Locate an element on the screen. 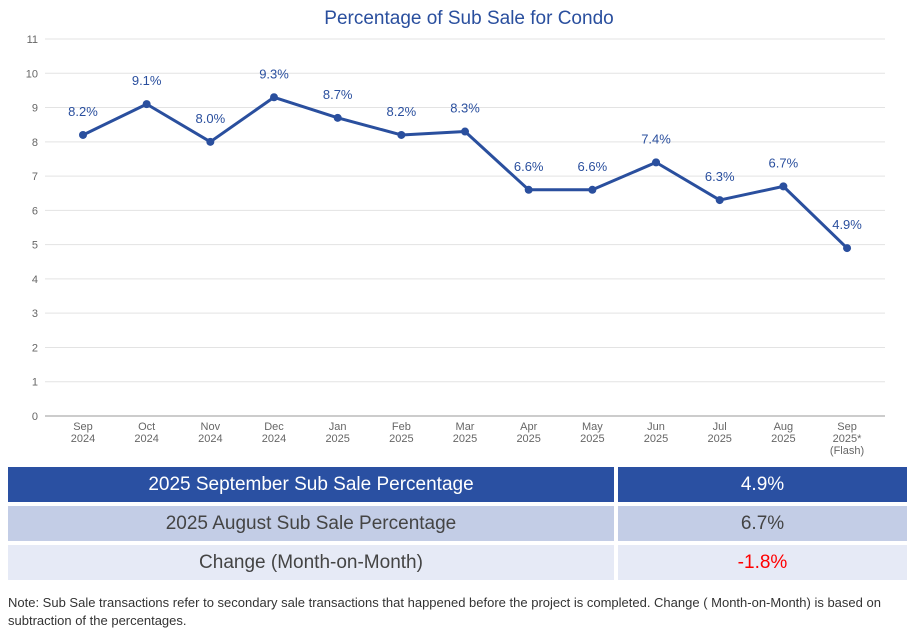 Image resolution: width=907 pixels, height=632 pixels. data-label: 9.3% is located at coordinates (274, 73).